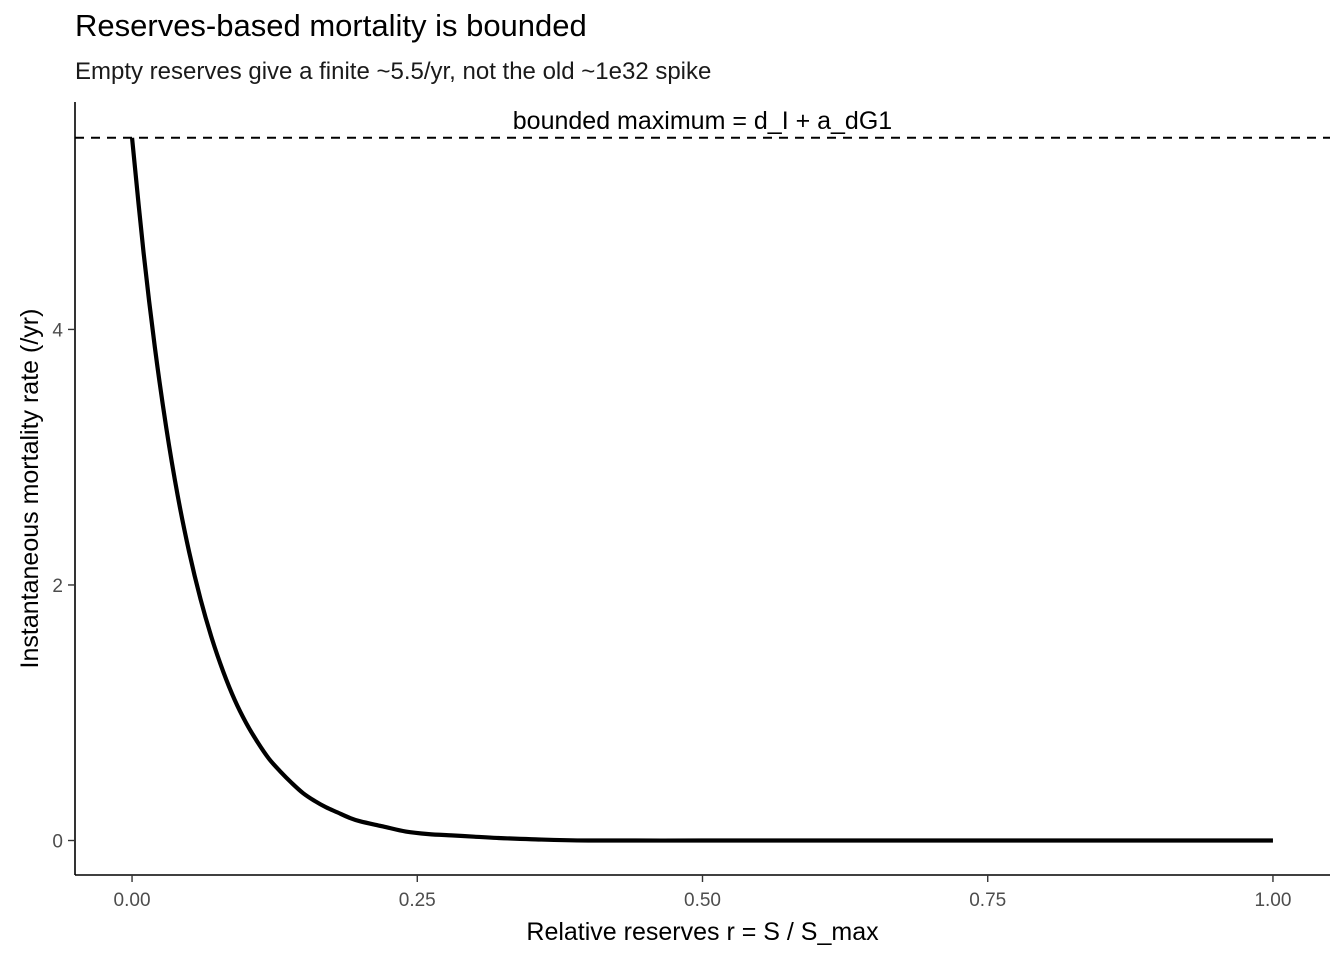 The image size is (1344, 960). What do you see at coordinates (57, 330) in the screenshot?
I see `y-tick-label: 4` at bounding box center [57, 330].